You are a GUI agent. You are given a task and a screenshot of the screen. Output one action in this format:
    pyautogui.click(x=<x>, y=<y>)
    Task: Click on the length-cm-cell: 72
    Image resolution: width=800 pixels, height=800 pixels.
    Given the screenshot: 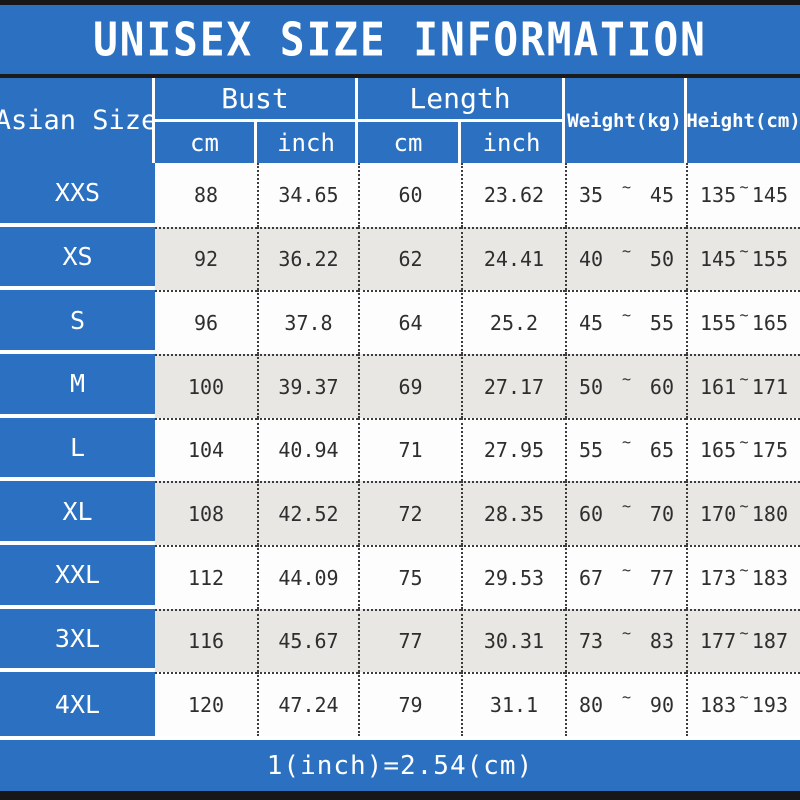 What is the action you would take?
    pyautogui.click(x=409, y=513)
    